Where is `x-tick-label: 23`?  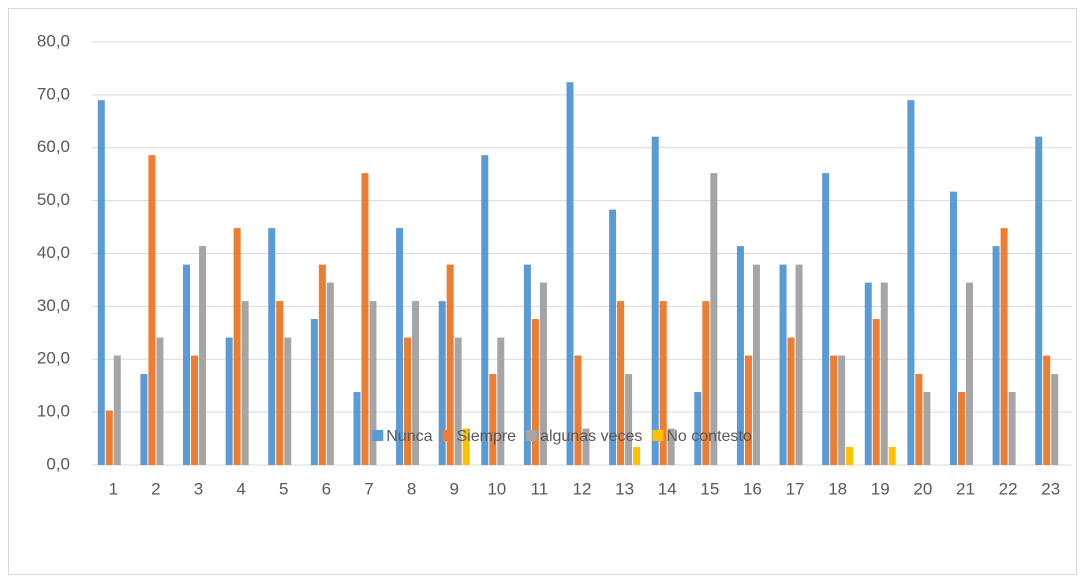 x-tick-label: 23 is located at coordinates (1050, 488).